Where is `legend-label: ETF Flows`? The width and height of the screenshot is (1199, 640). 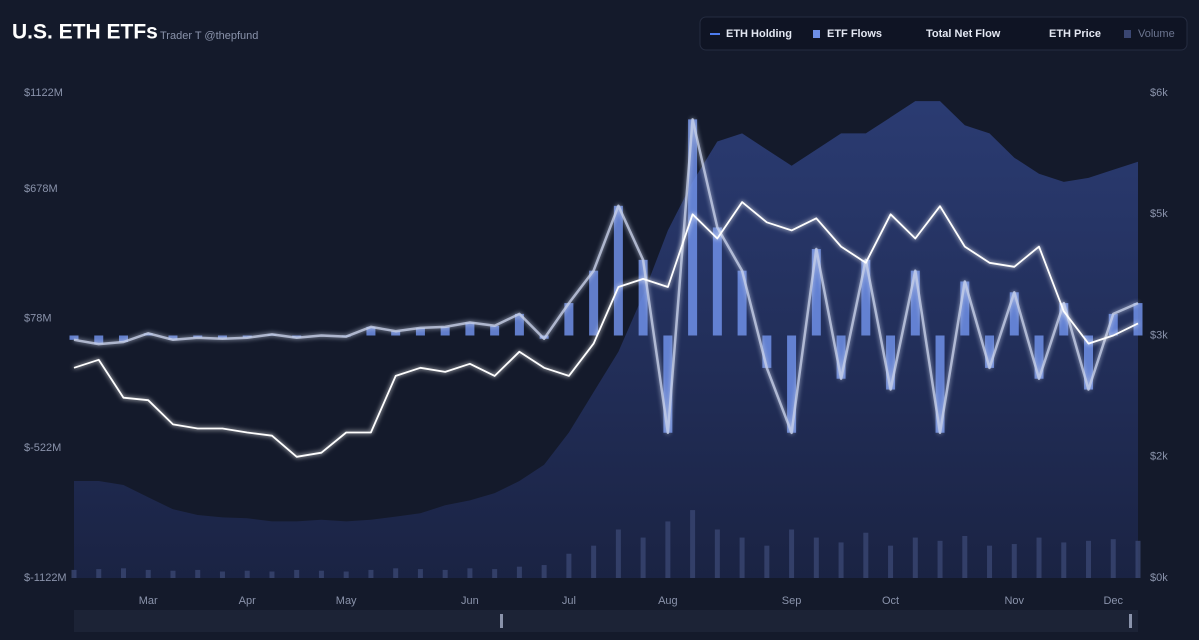
legend-label: ETF Flows is located at coordinates (854, 34).